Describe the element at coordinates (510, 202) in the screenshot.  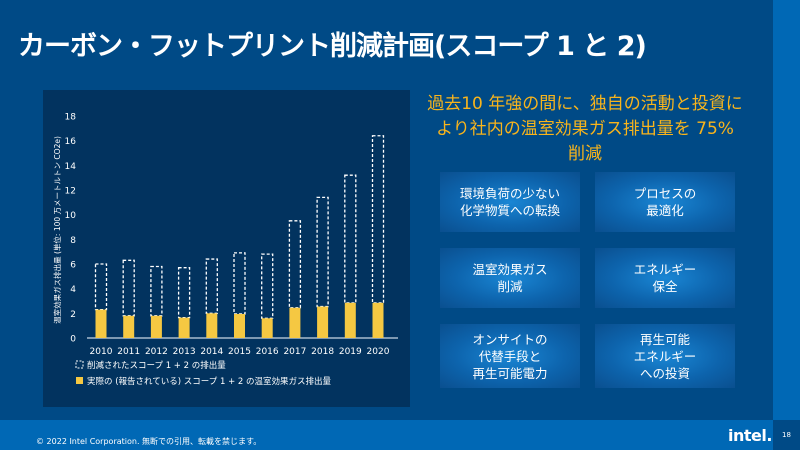
I see `card-chemicals: 環境負荷の少ない 化学物質への転換` at that location.